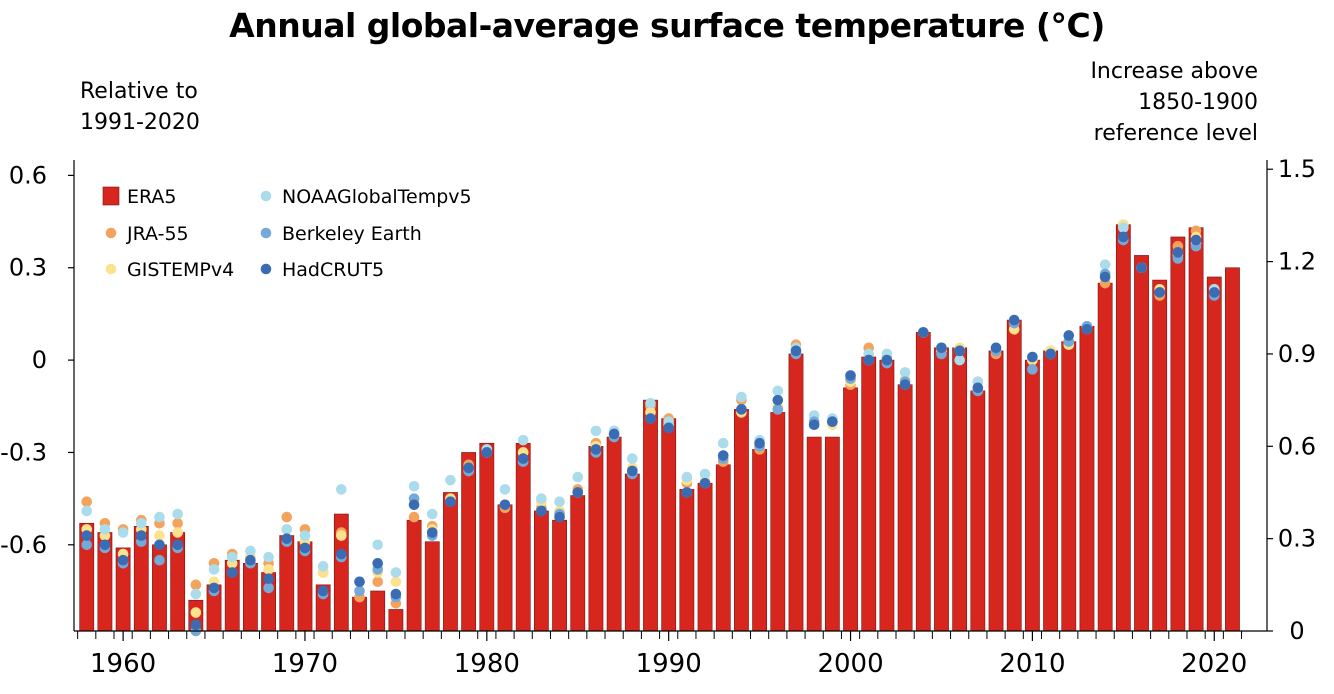 The image size is (1334, 694). I want to click on y-right-tick-label: 0.6, so click(1297, 446).